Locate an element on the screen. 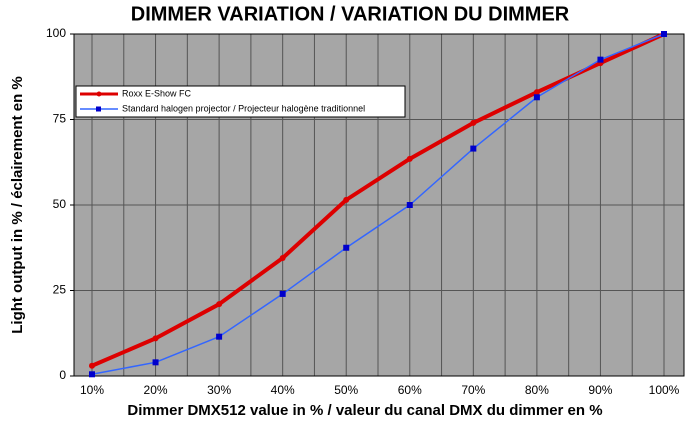 The height and width of the screenshot is (425, 700). x-tick-label: 10% is located at coordinates (92, 390).